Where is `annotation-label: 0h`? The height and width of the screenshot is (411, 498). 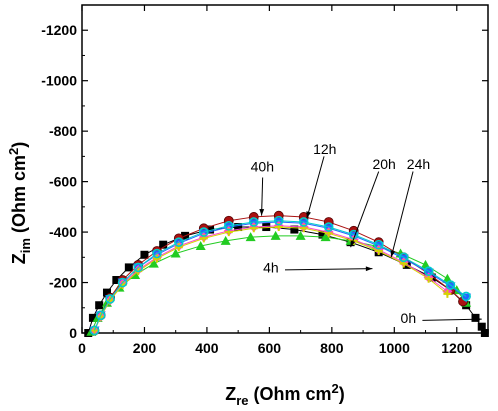 annotation-label: 0h is located at coordinates (409, 318).